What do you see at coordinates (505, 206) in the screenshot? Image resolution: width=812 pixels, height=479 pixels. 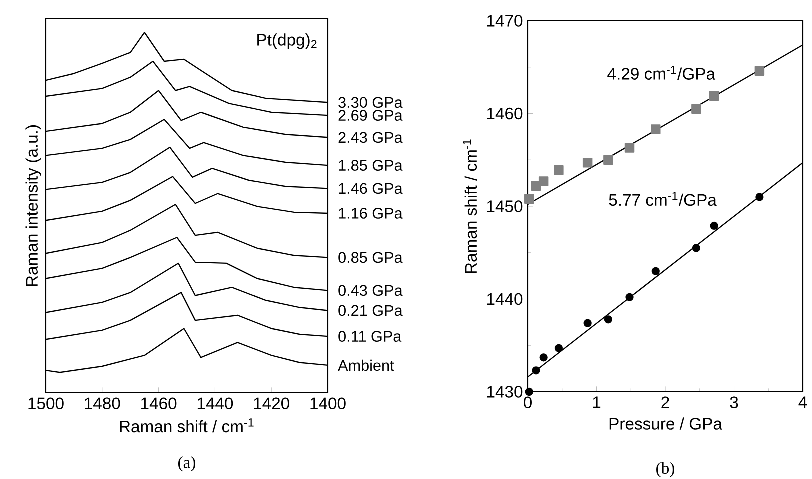 I see `y-tick-label: 1450` at bounding box center [505, 206].